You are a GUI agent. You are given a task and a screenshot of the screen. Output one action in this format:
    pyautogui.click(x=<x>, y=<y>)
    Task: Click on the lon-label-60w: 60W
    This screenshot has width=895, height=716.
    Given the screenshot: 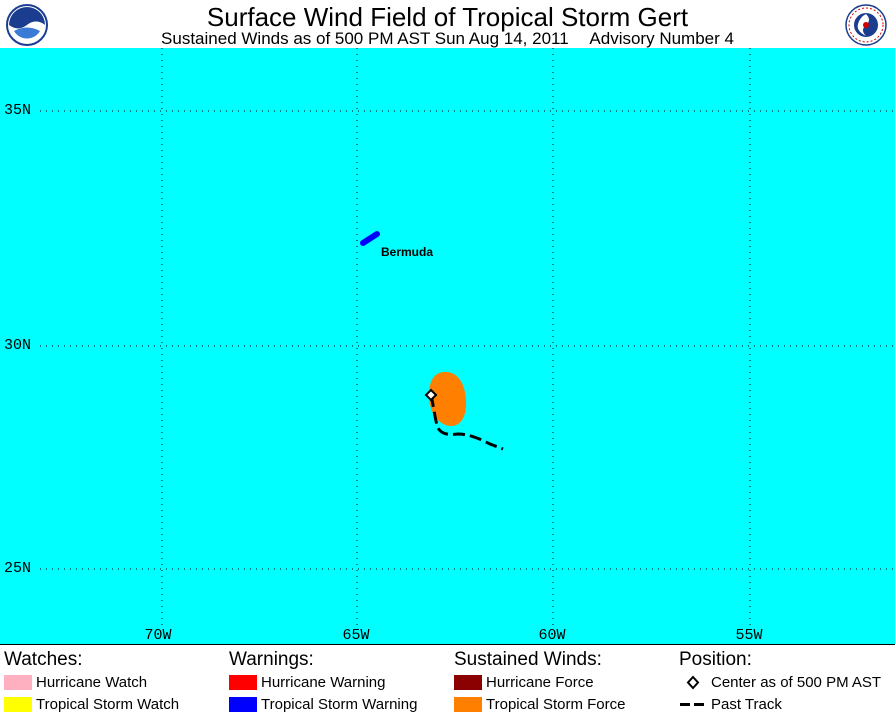 What is the action you would take?
    pyautogui.click(x=552, y=635)
    